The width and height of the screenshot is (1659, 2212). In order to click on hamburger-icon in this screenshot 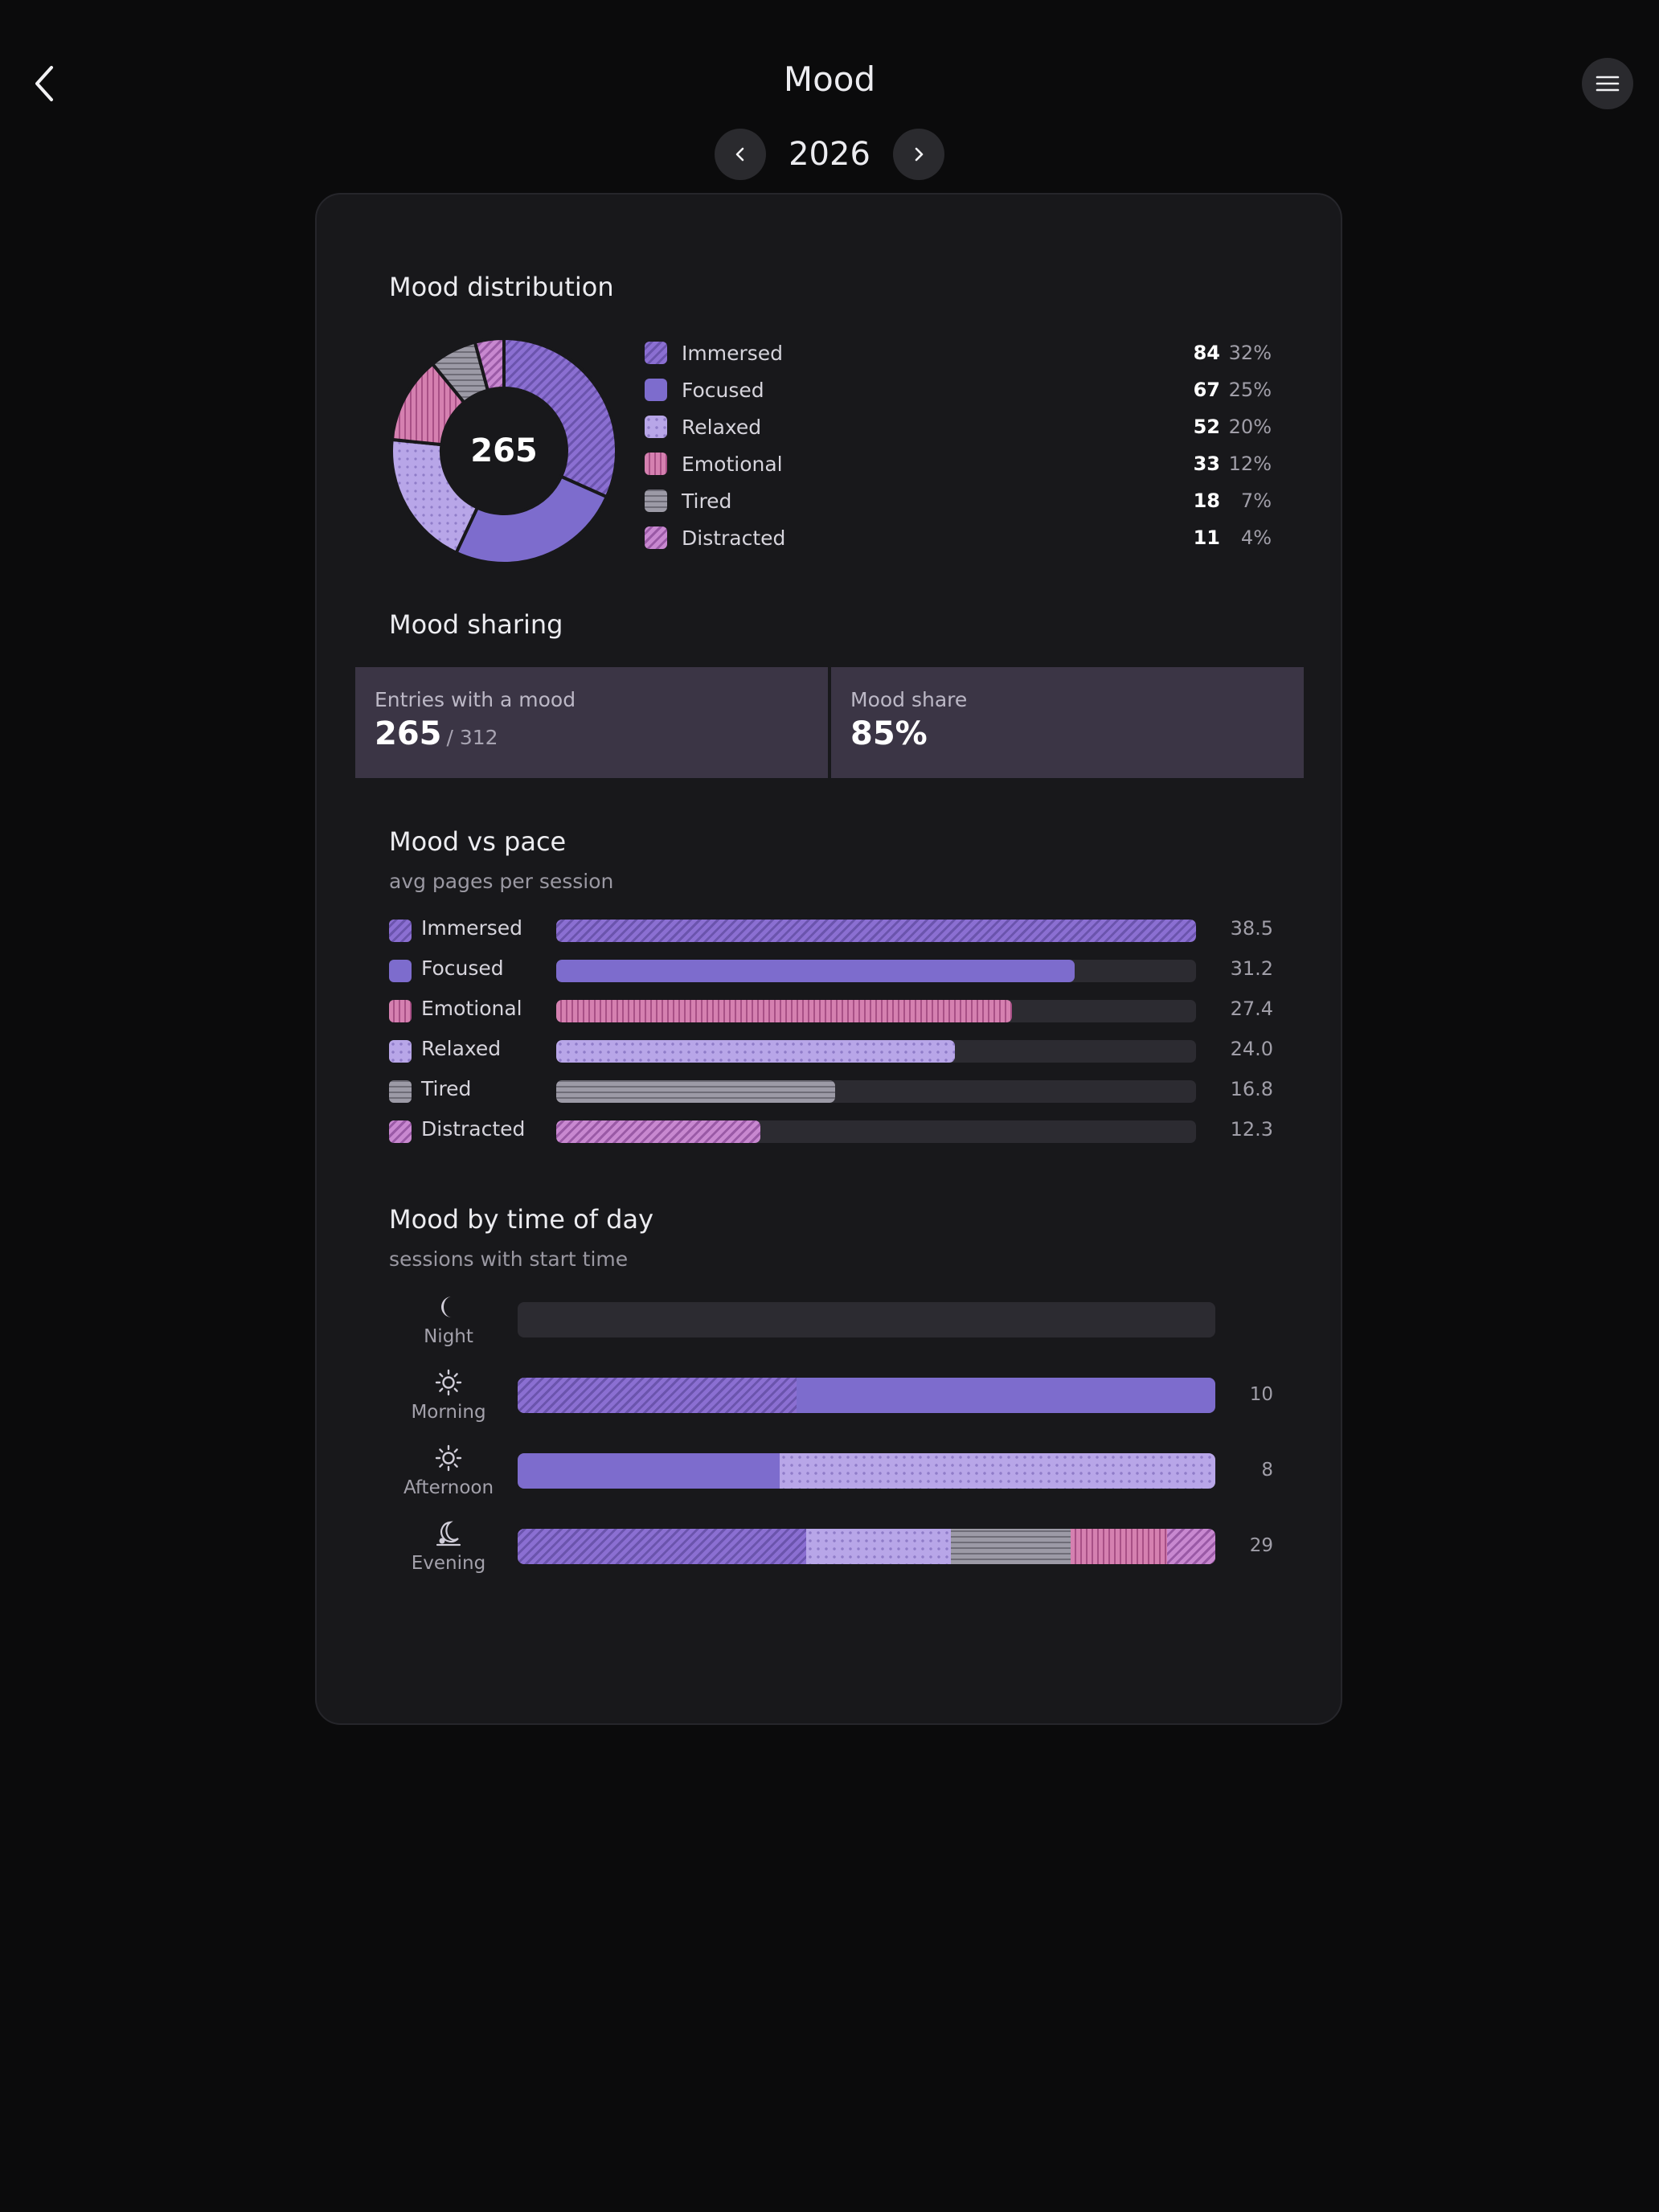, I will do `click(1608, 84)`.